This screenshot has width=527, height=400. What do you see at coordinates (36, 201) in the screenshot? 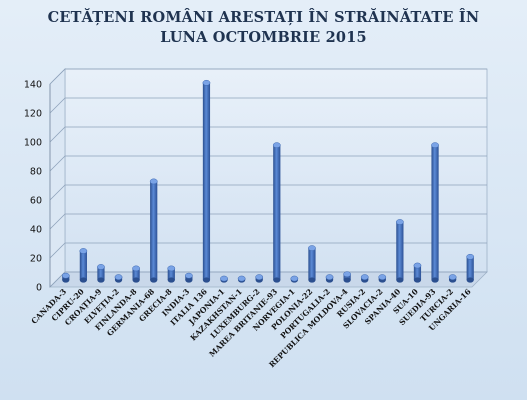
I see `y-tick-label: 60` at bounding box center [36, 201].